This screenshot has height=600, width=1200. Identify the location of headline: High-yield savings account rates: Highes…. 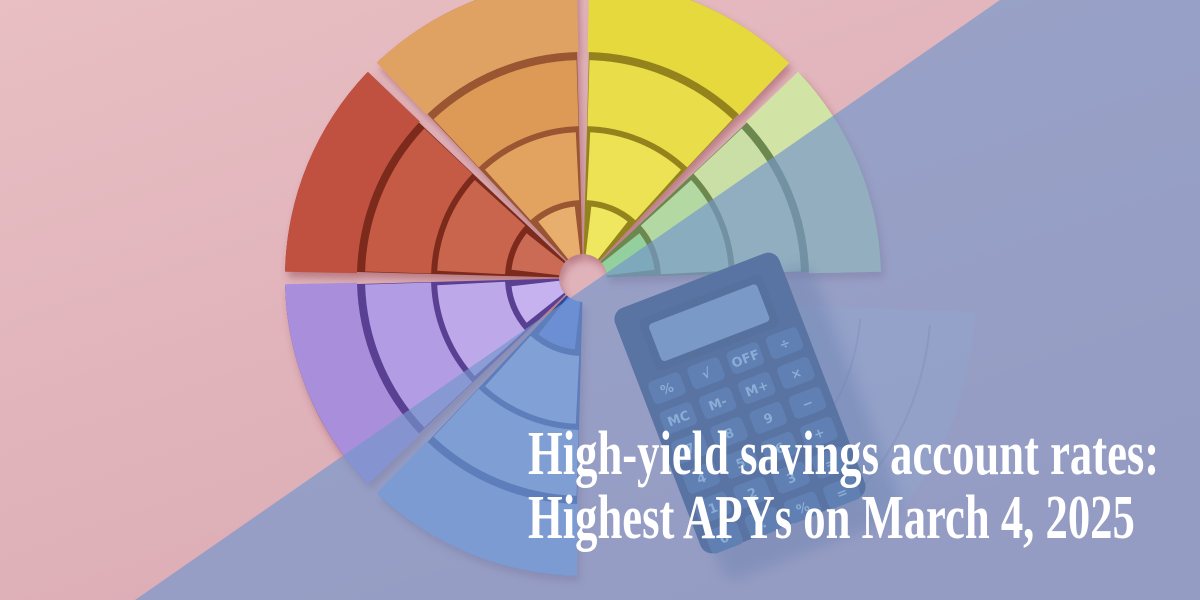
(844, 486).